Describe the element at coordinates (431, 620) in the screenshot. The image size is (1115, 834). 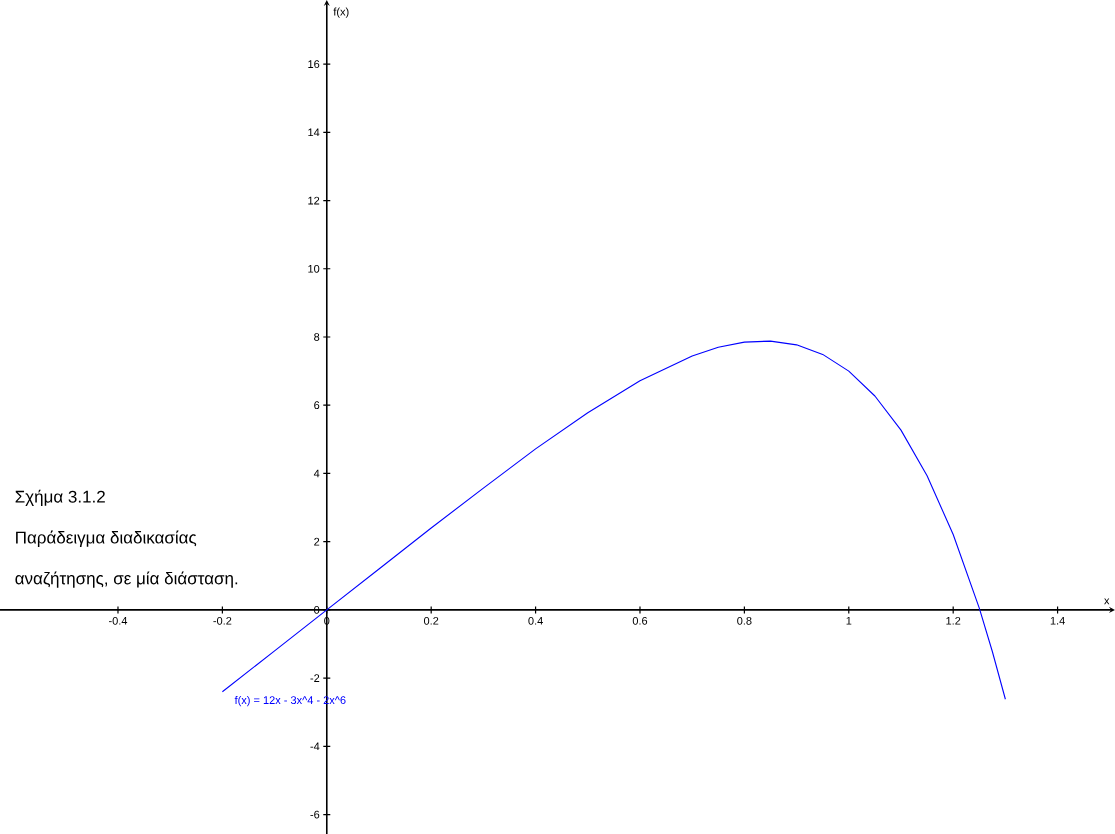
I see `x-tick-label: 0.2` at that location.